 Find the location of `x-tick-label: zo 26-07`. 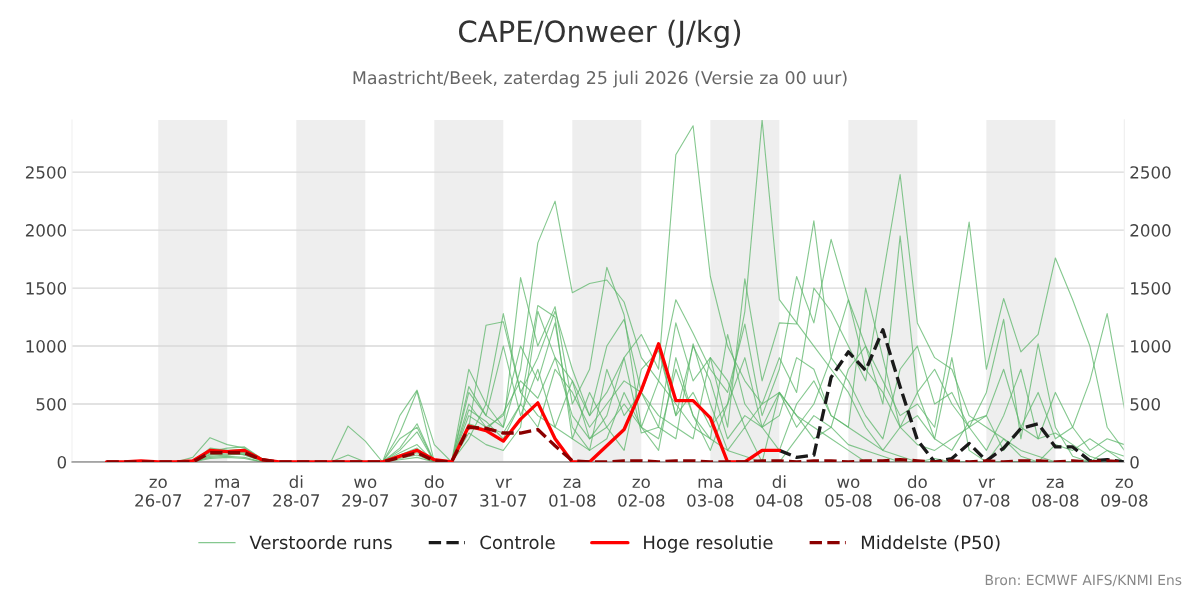

x-tick-label: zo 26-07 is located at coordinates (158, 492).